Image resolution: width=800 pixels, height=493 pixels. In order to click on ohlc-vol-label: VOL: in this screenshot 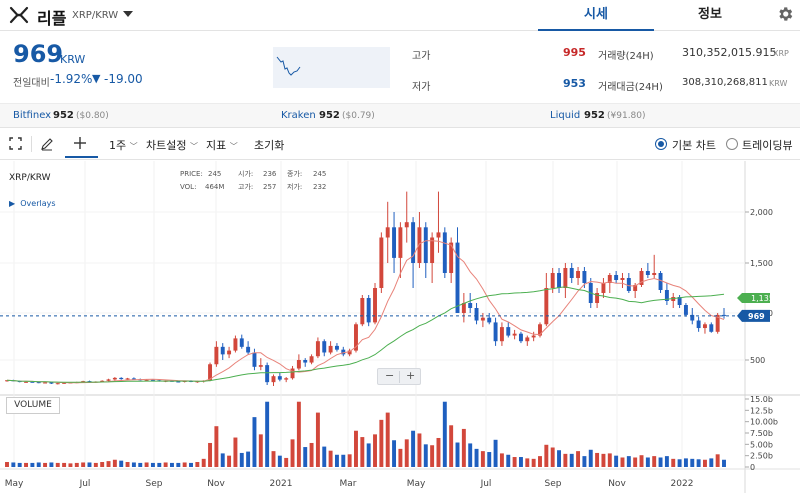, I will do `click(188, 187)`.